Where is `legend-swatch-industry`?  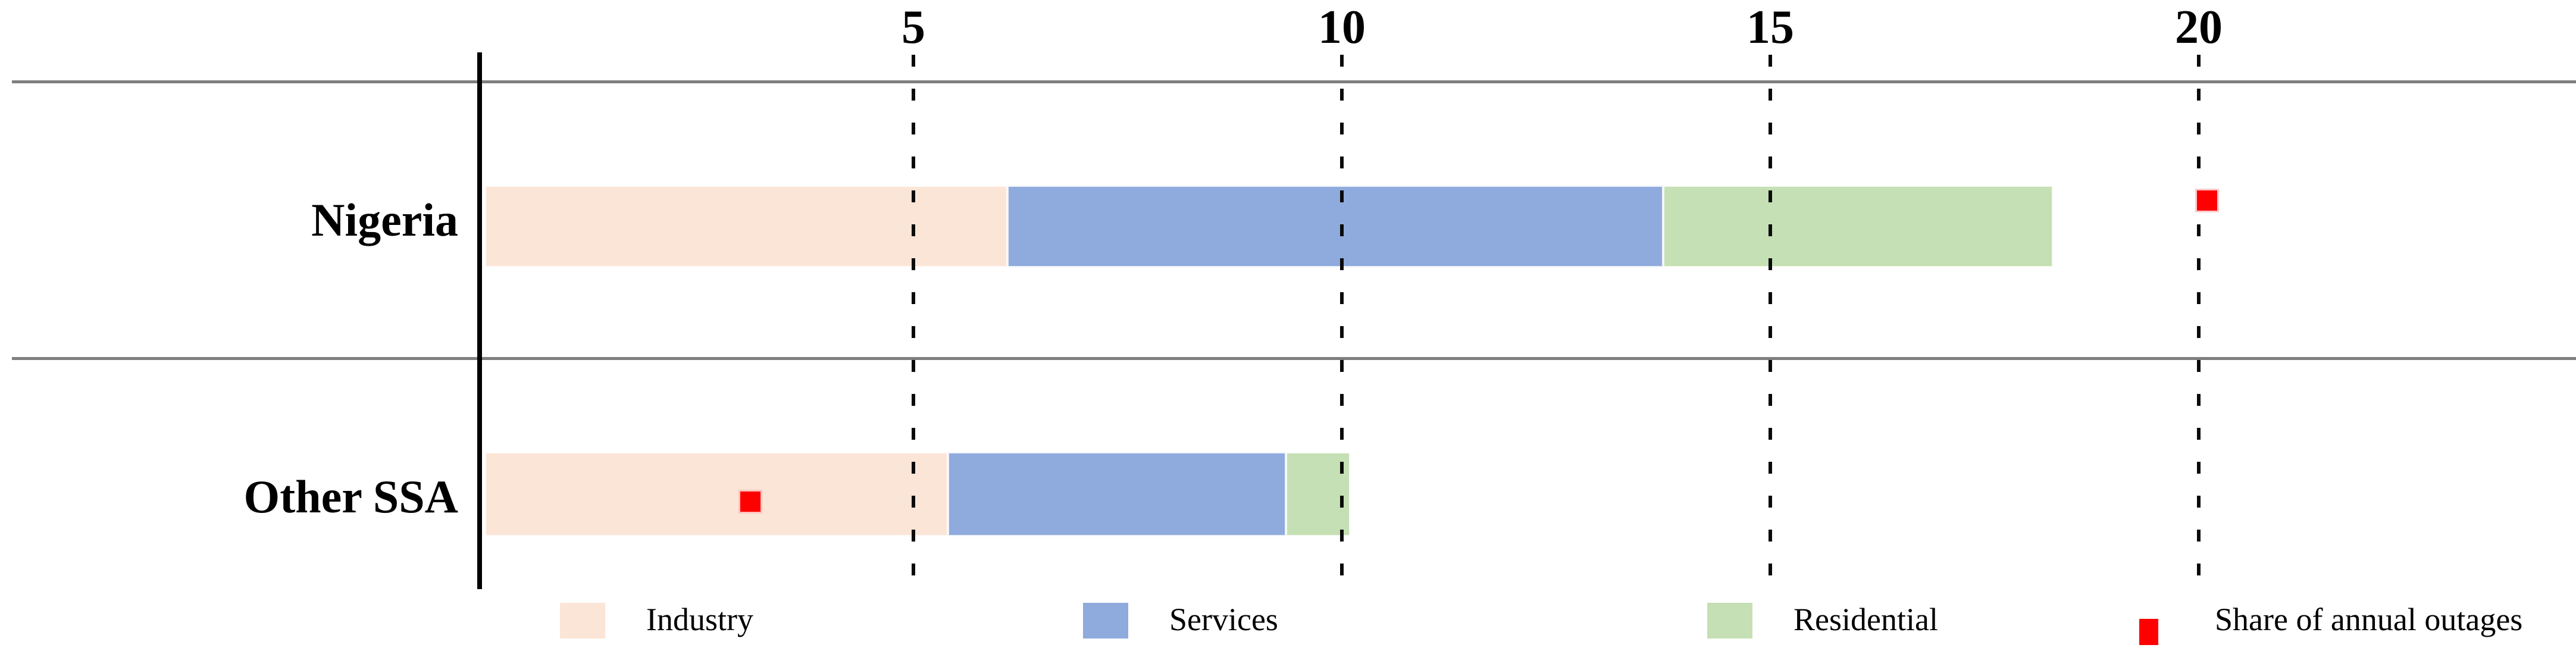
legend-swatch-industry is located at coordinates (582, 621).